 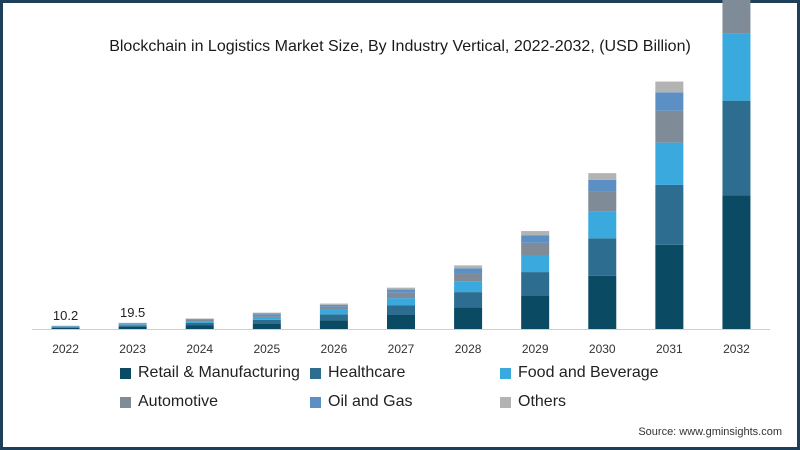 I want to click on legend-item: Food and Beverage, so click(x=579, y=373).